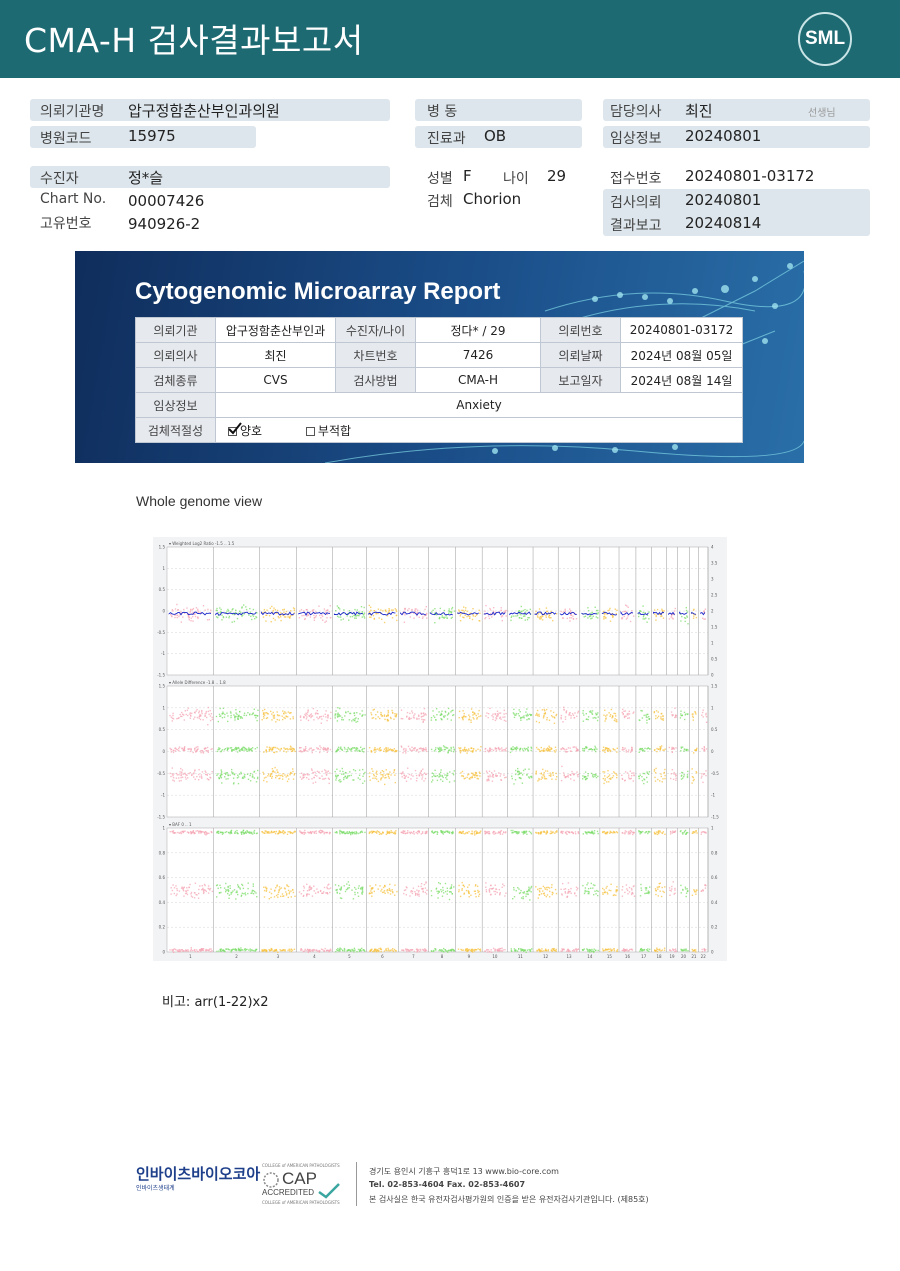  Describe the element at coordinates (162, 547) in the screenshot. I see `left-tick-label: 1.5` at that location.